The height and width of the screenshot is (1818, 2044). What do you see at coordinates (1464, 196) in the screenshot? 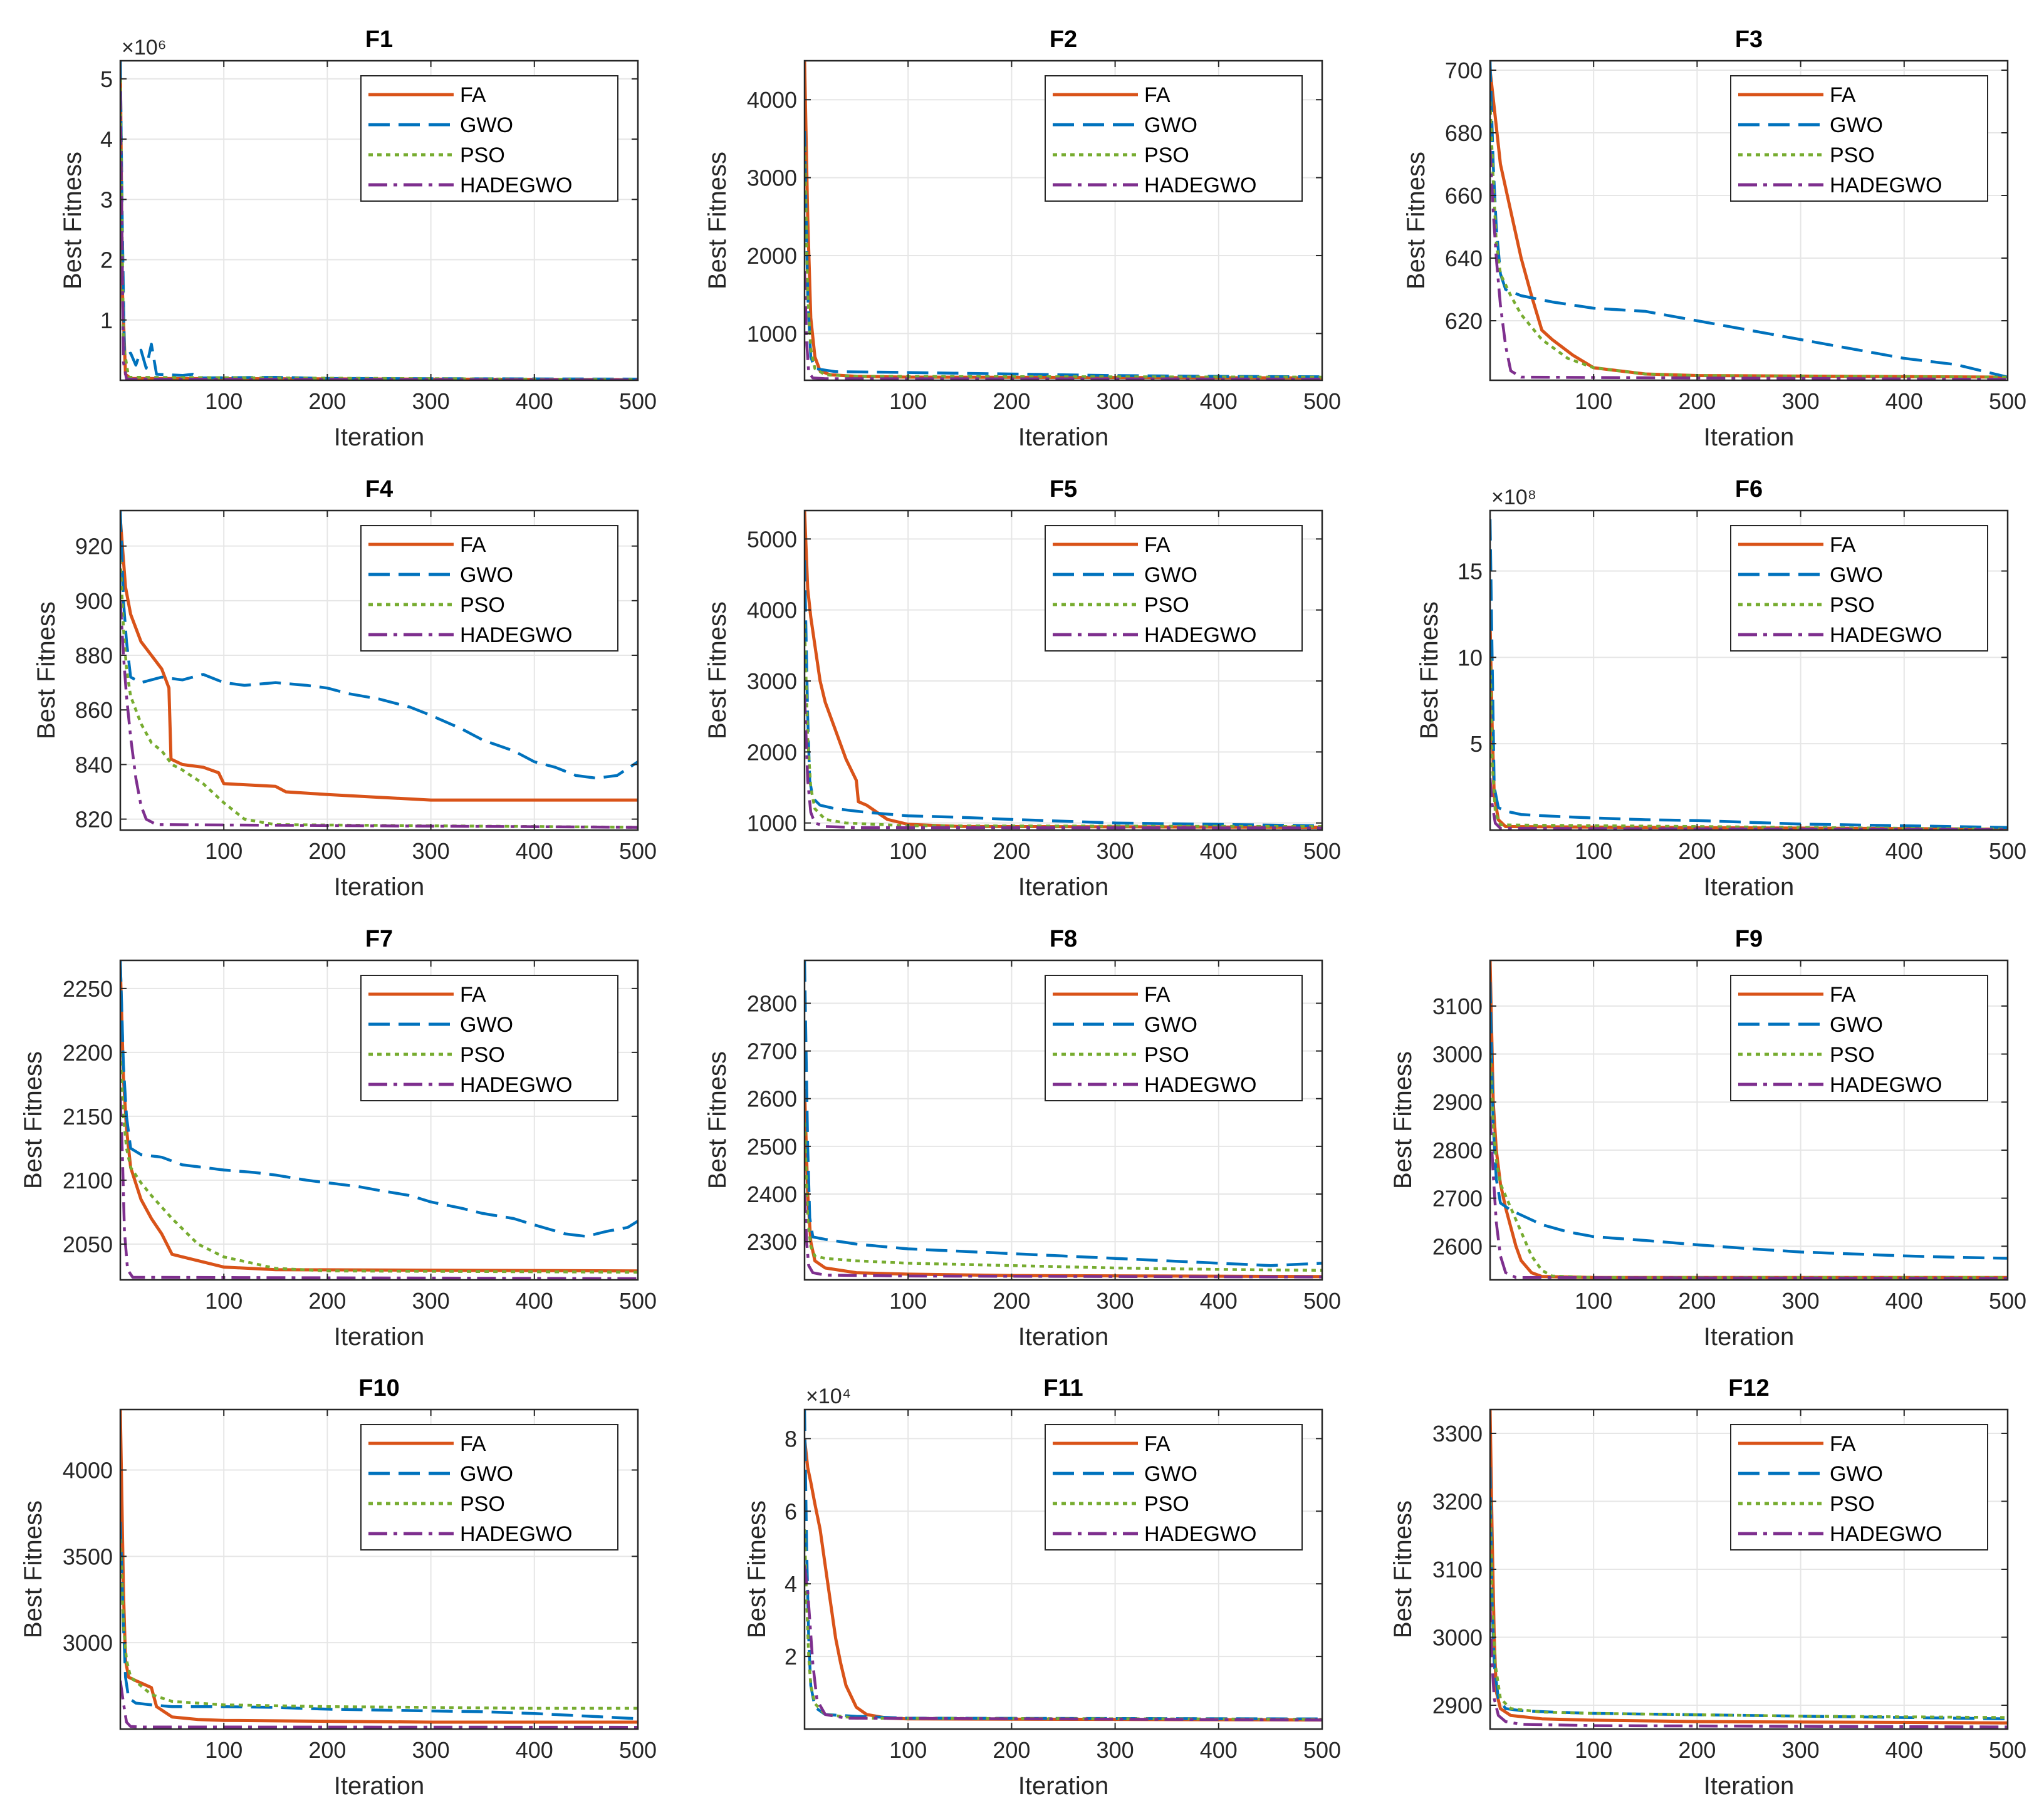
I see `y-tick-label: 660` at bounding box center [1464, 196].